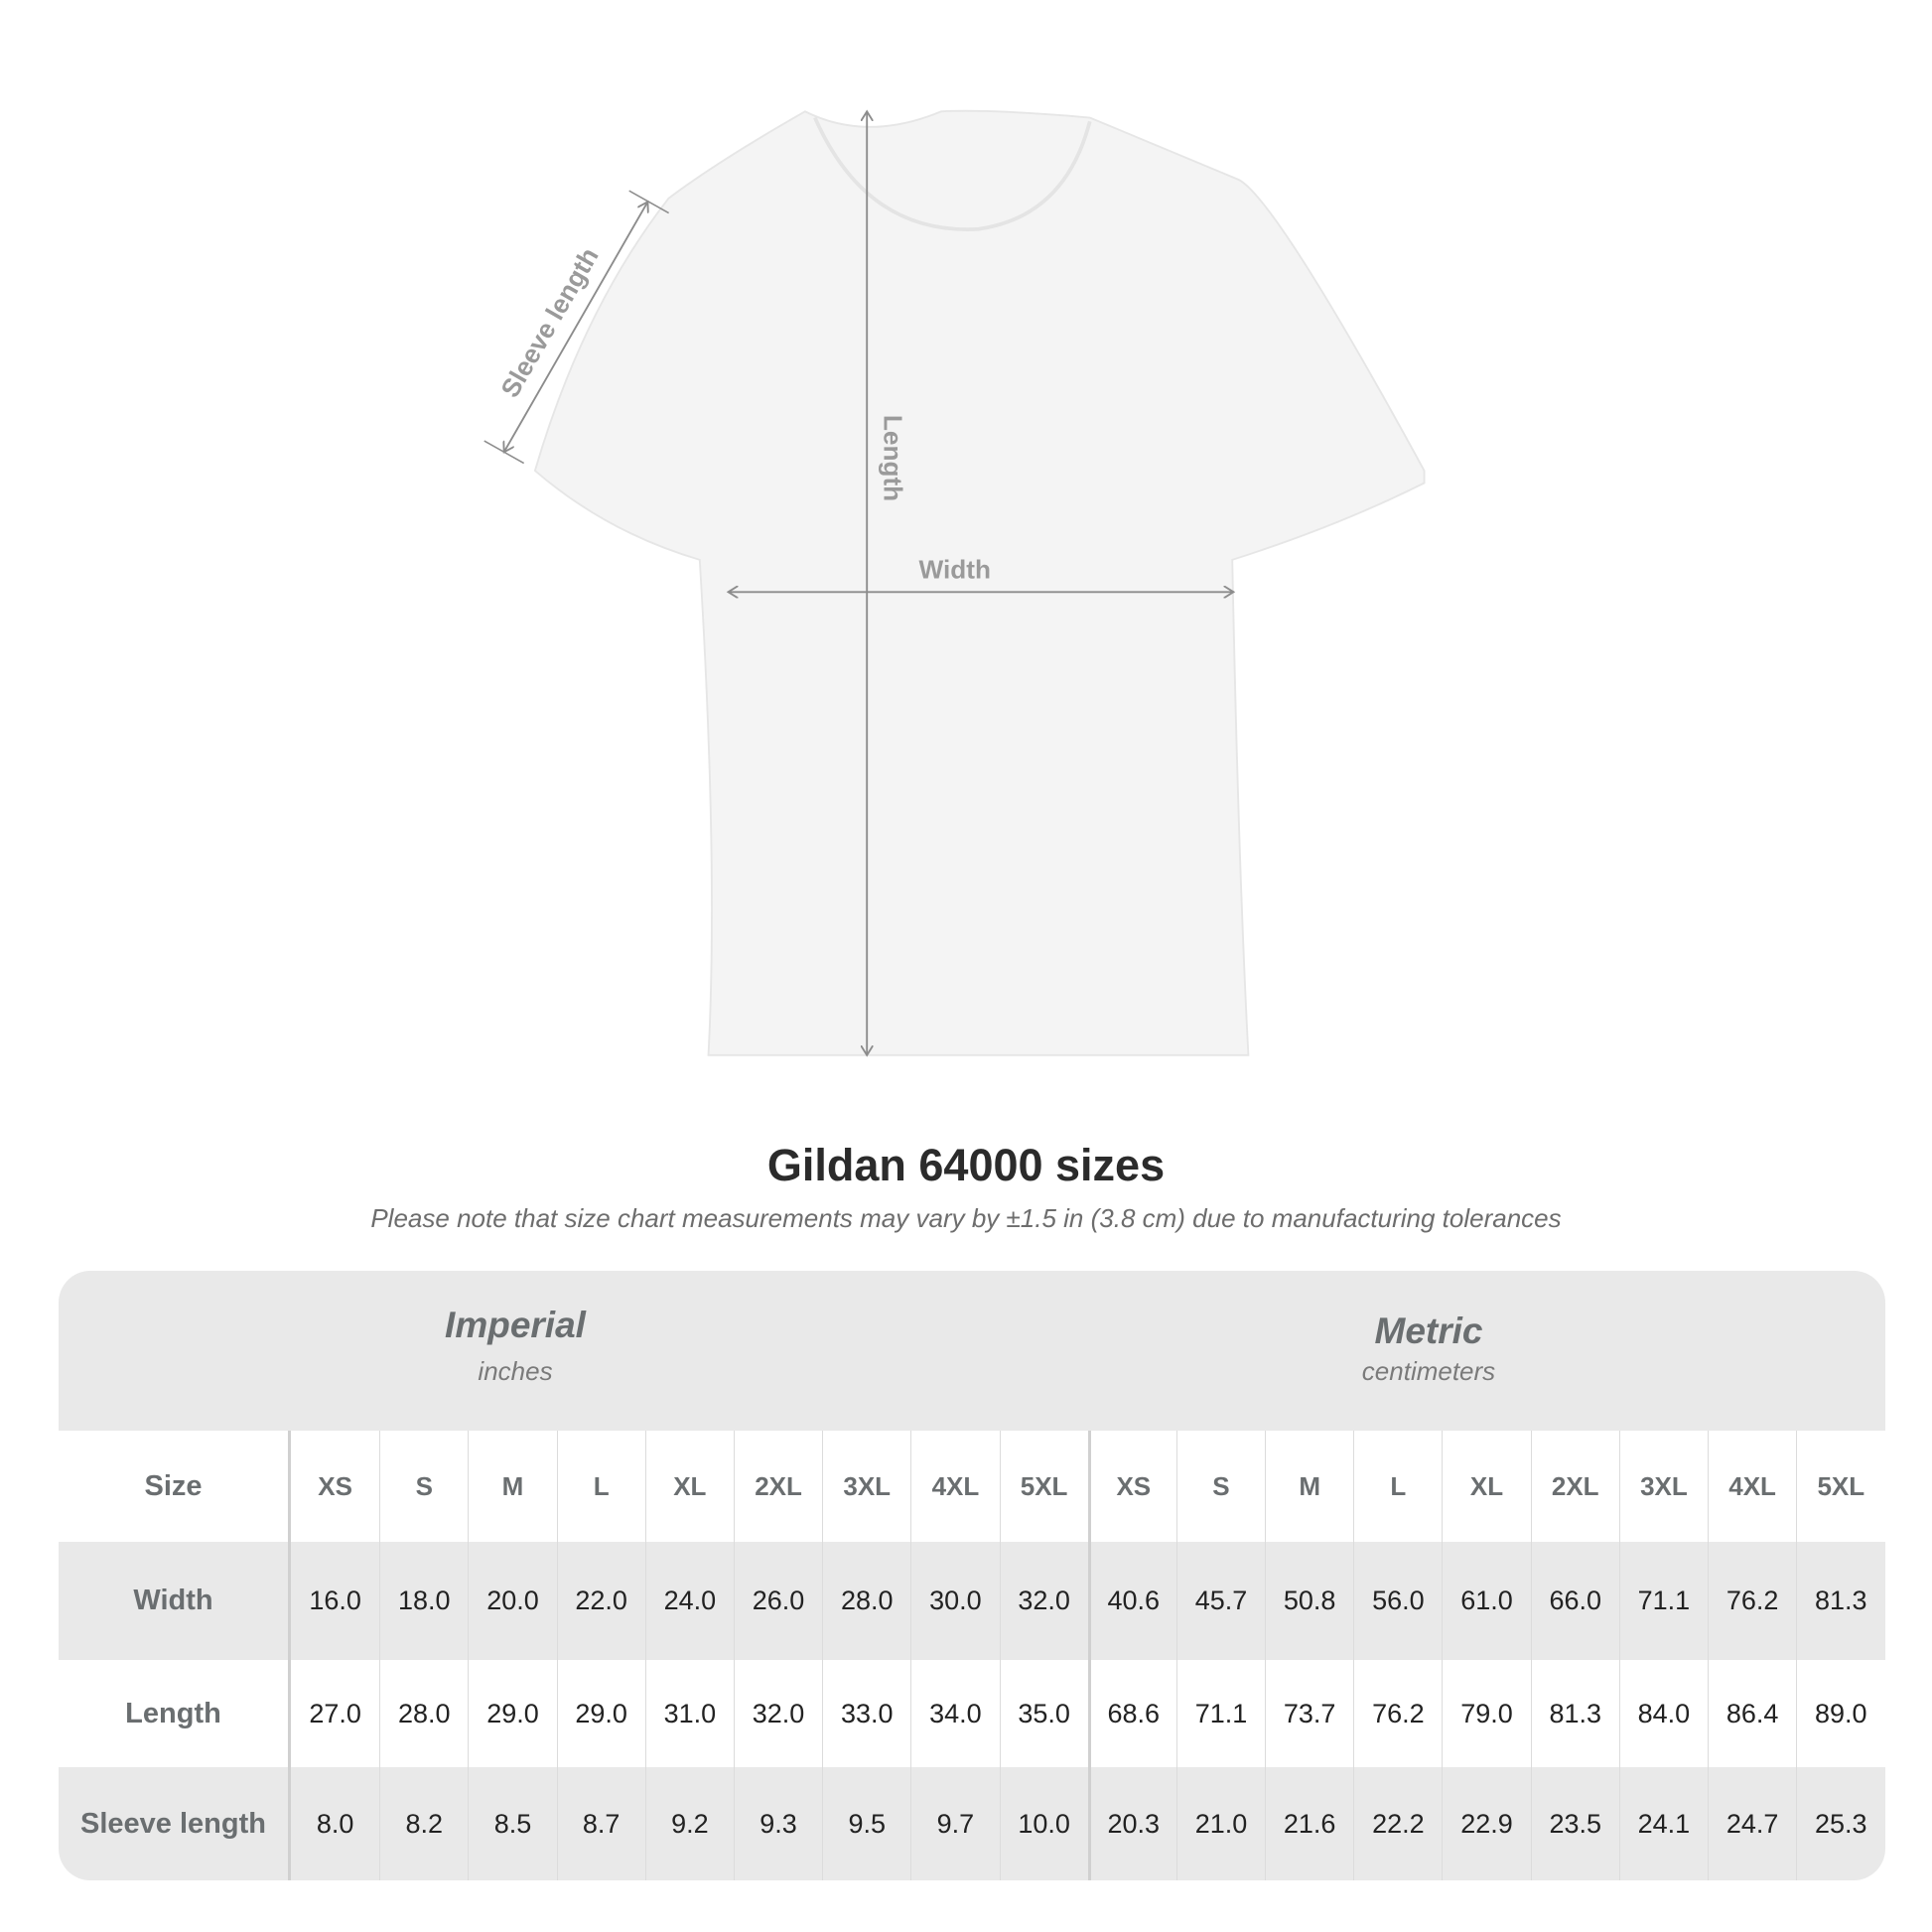  Describe the element at coordinates (175, 1823) in the screenshot. I see `row-label: Sleeve length` at that location.